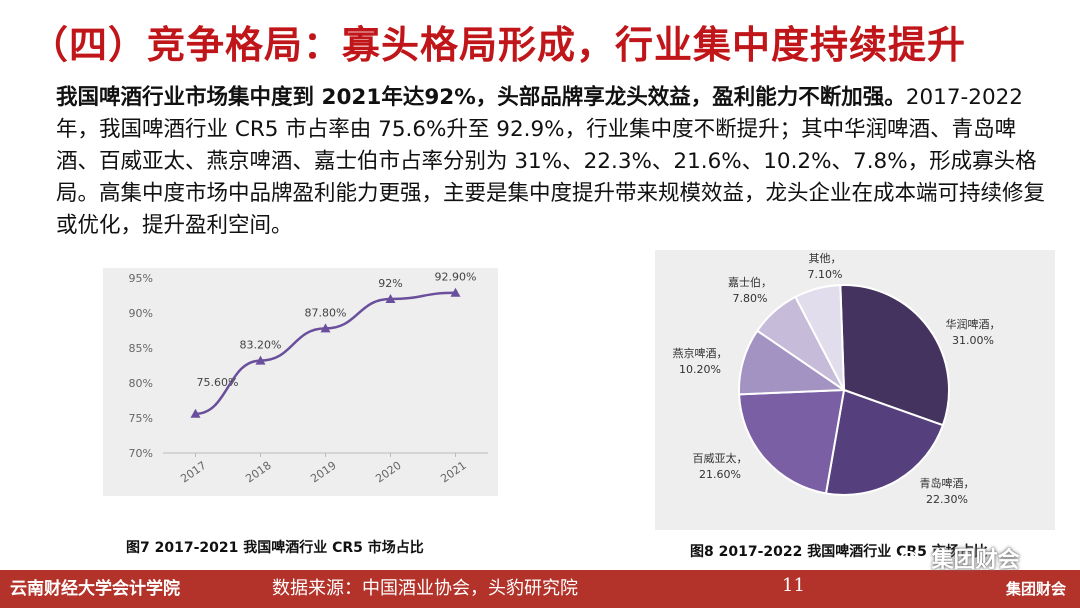 The image size is (1080, 608). Describe the element at coordinates (825, 258) in the screenshot. I see `slice-label: 其他，` at that location.